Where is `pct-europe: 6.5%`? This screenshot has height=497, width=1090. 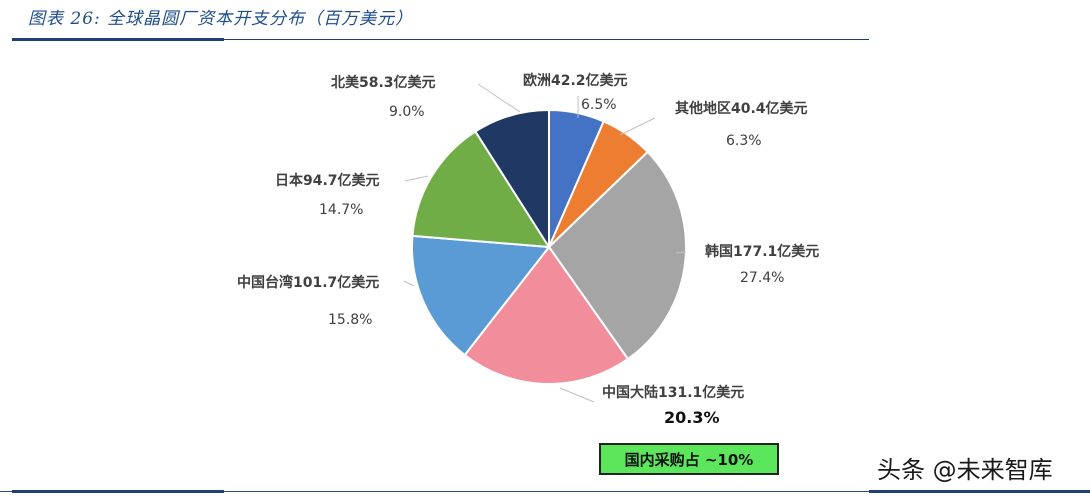 pct-europe: 6.5% is located at coordinates (599, 105).